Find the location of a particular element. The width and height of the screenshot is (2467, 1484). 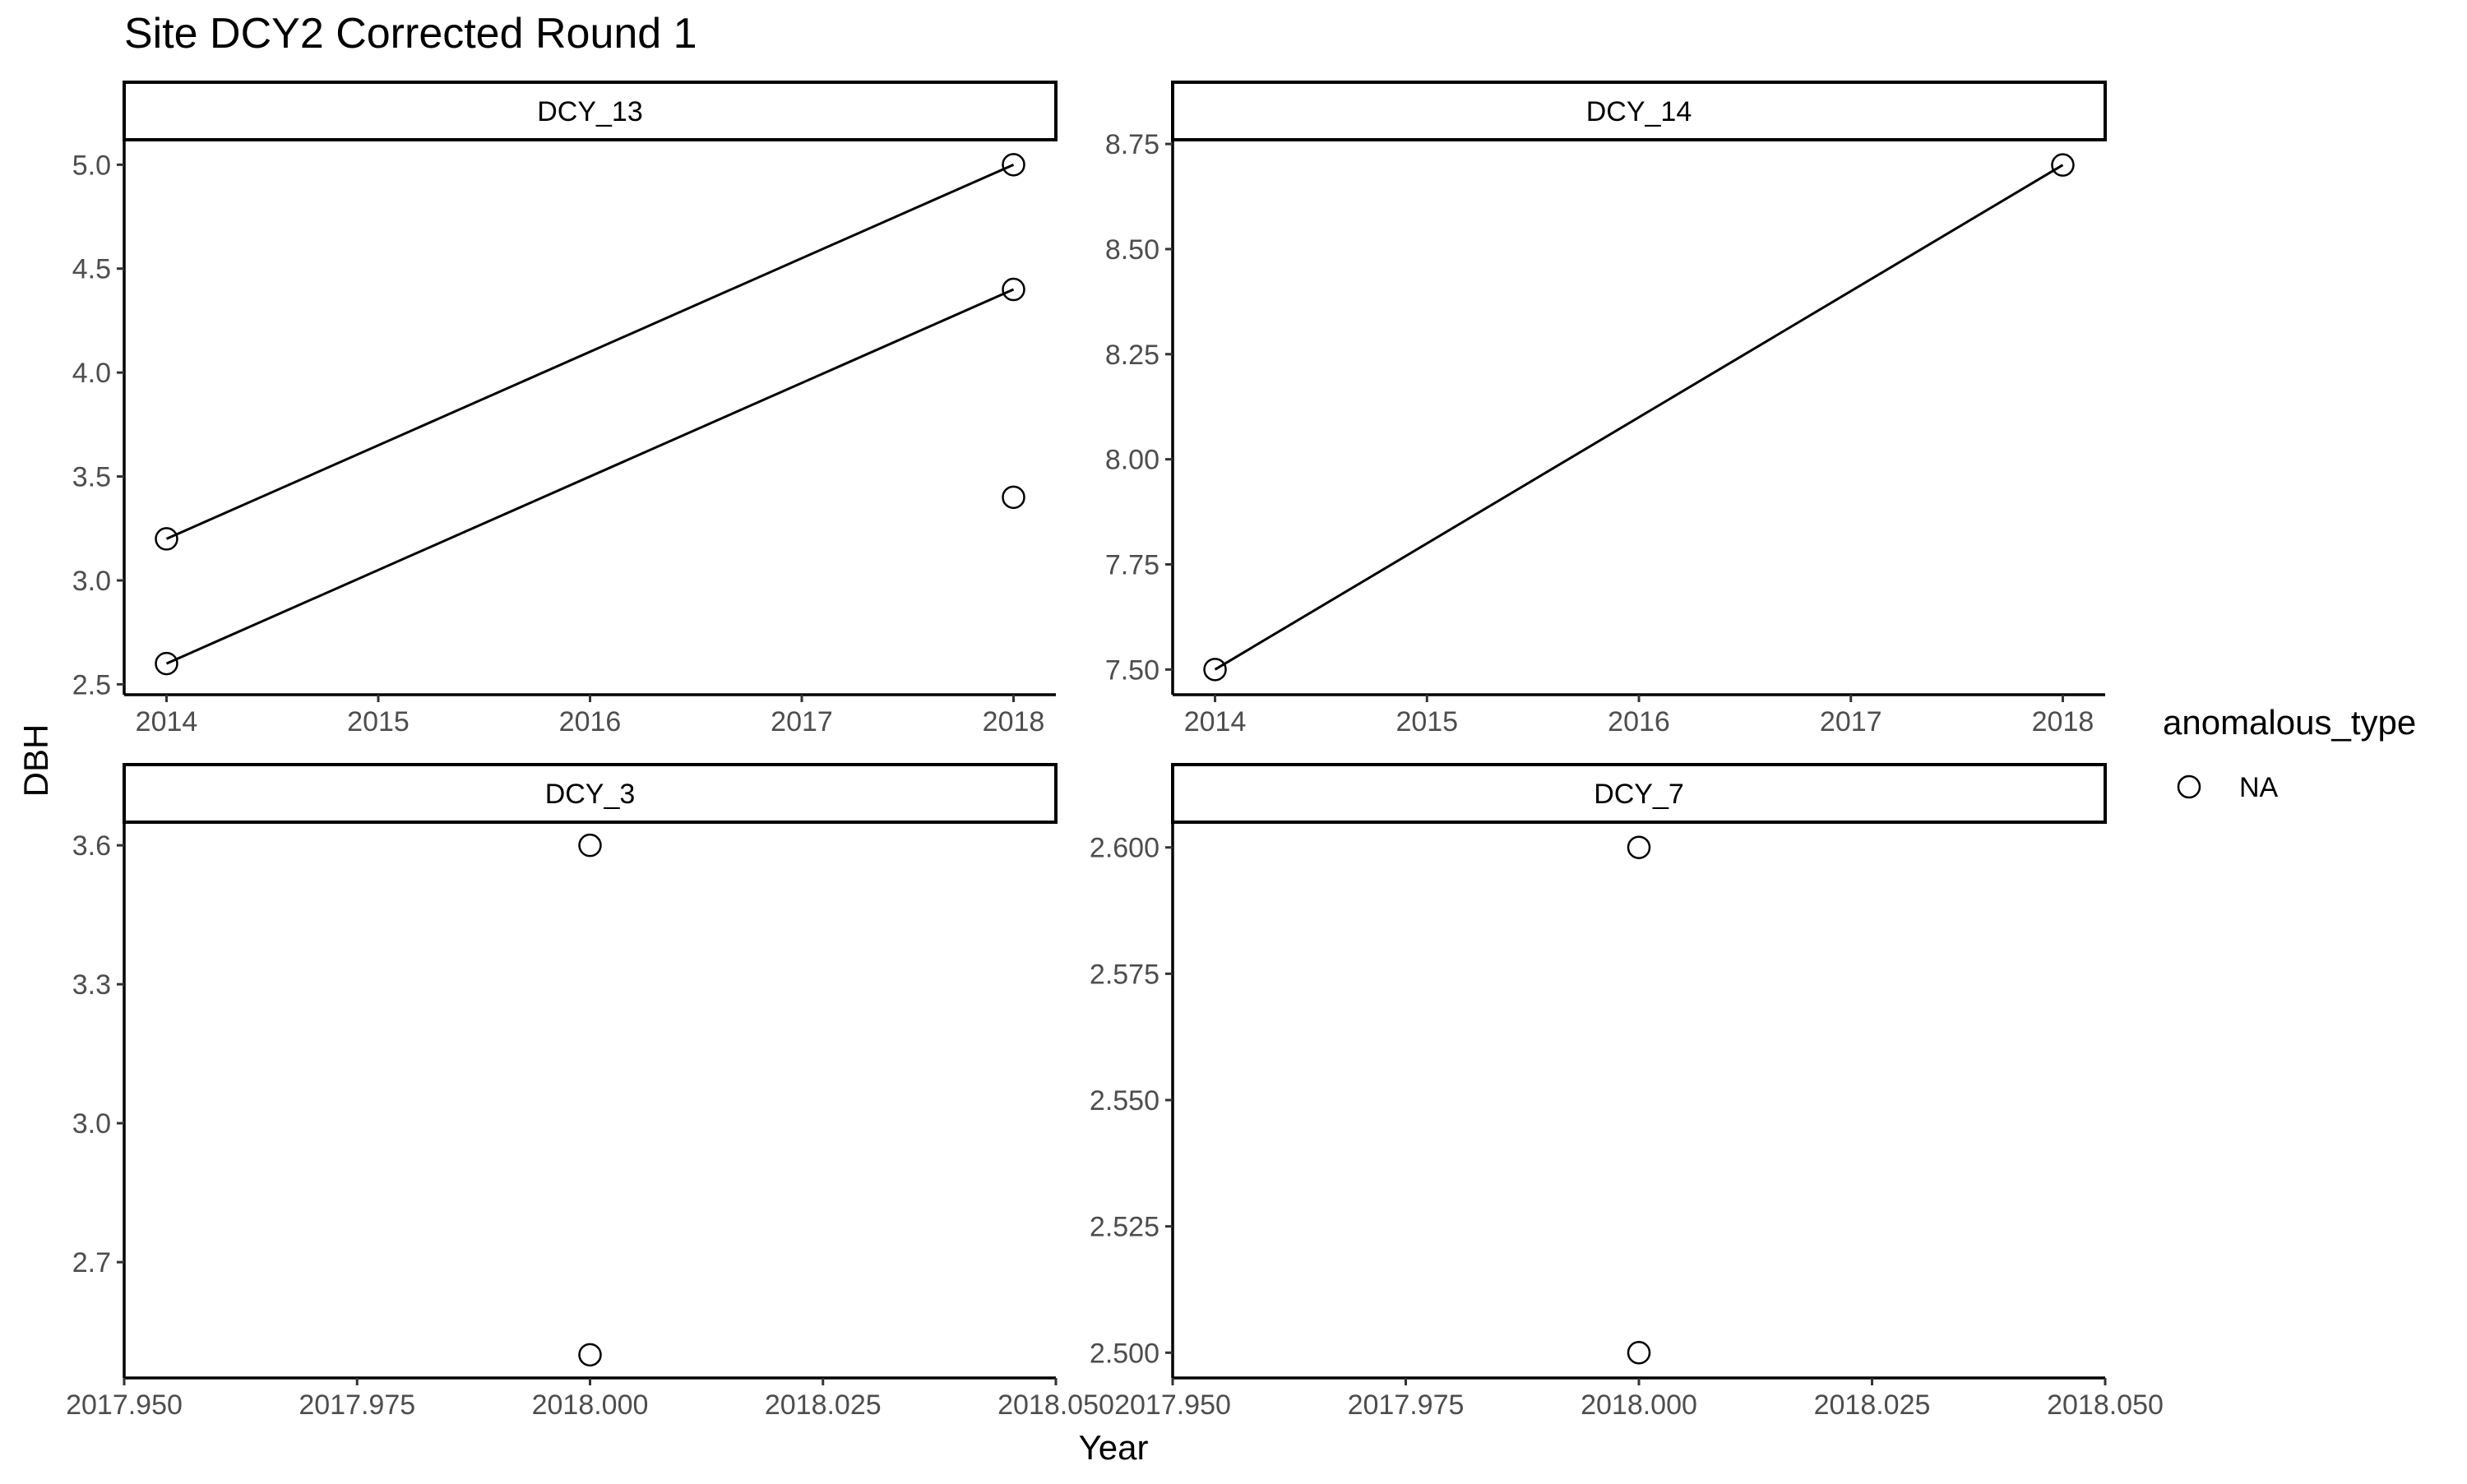

y-tick-label: 4.5 is located at coordinates (92, 269).